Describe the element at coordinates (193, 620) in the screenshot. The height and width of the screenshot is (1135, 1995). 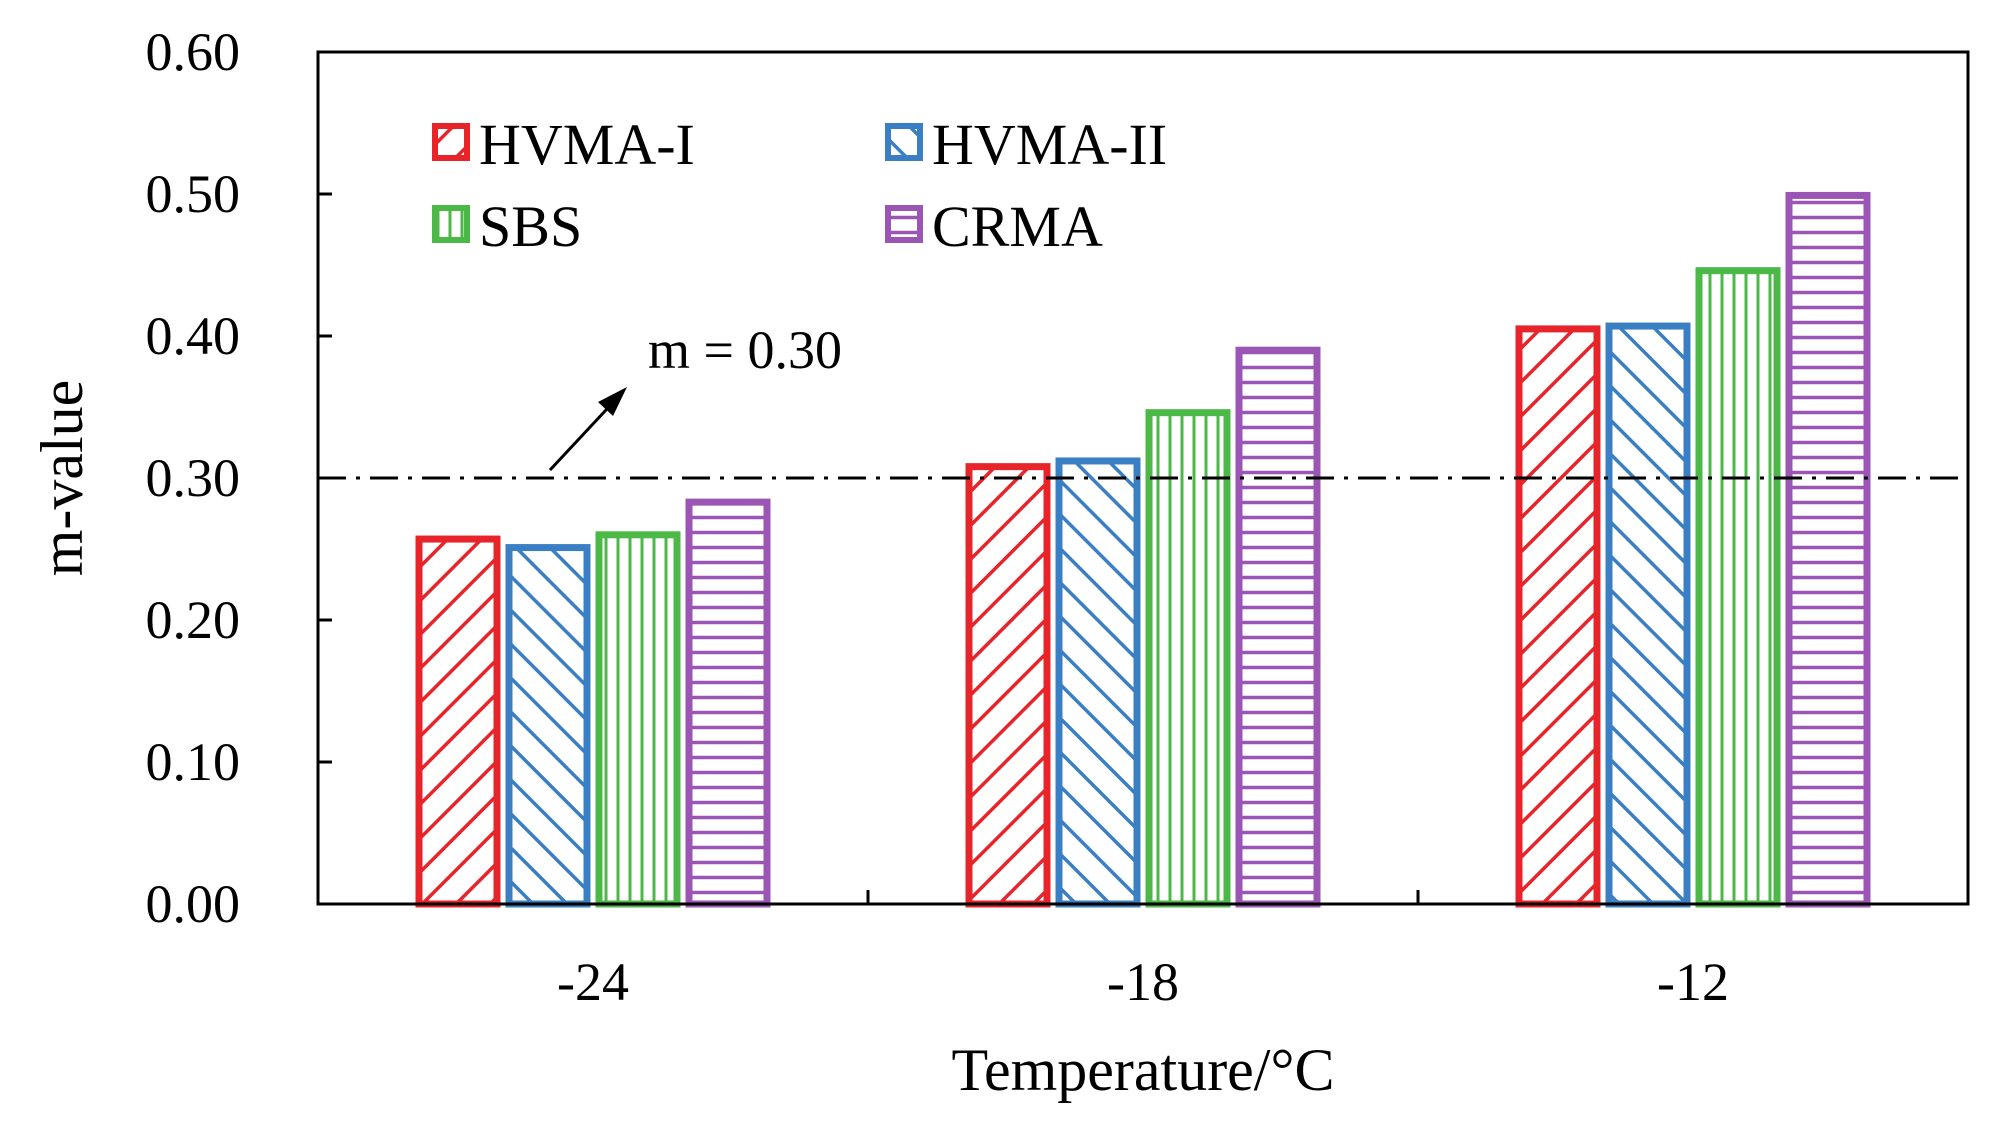
I see `y-tick-label: 0.20` at that location.